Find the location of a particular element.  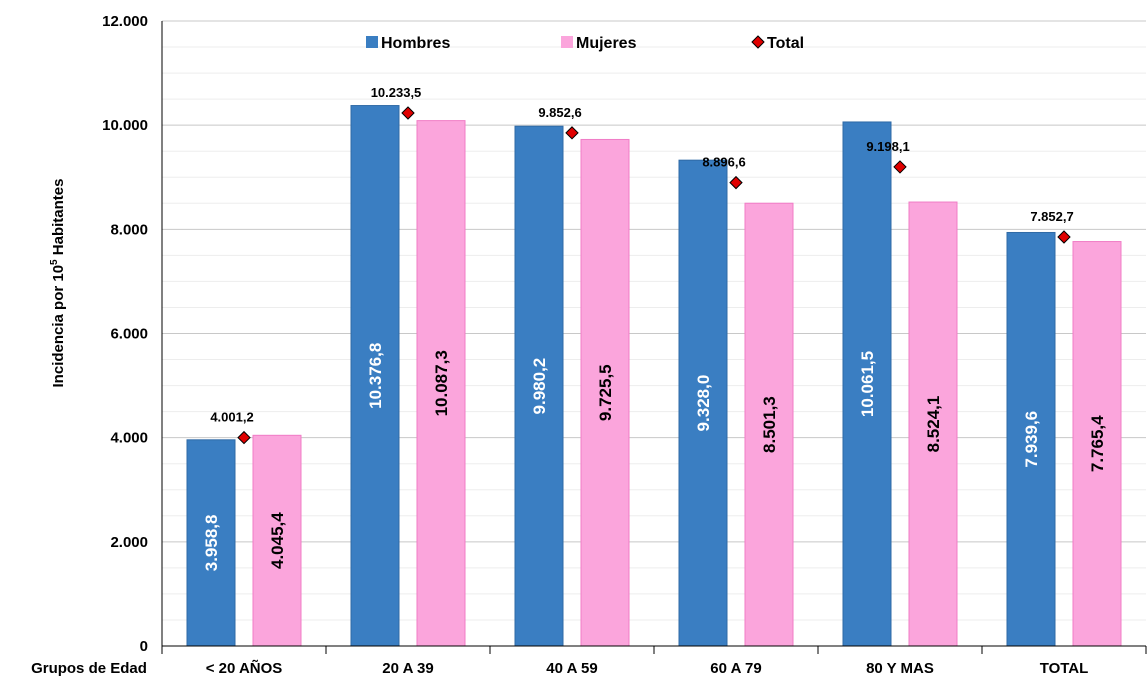

bar-label-mujeres: 7.765,4 is located at coordinates (1097, 443).